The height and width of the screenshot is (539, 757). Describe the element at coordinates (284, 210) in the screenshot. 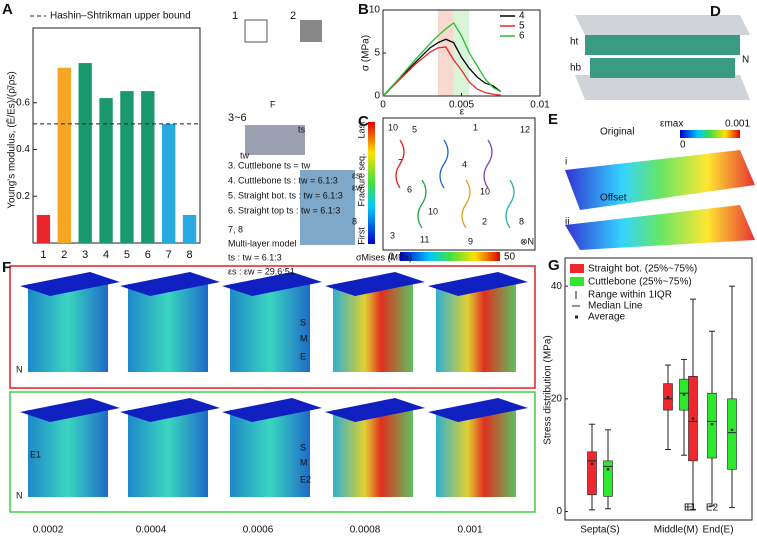

I see `label: 6. Straight top ts : tw = 6.1:3` at that location.